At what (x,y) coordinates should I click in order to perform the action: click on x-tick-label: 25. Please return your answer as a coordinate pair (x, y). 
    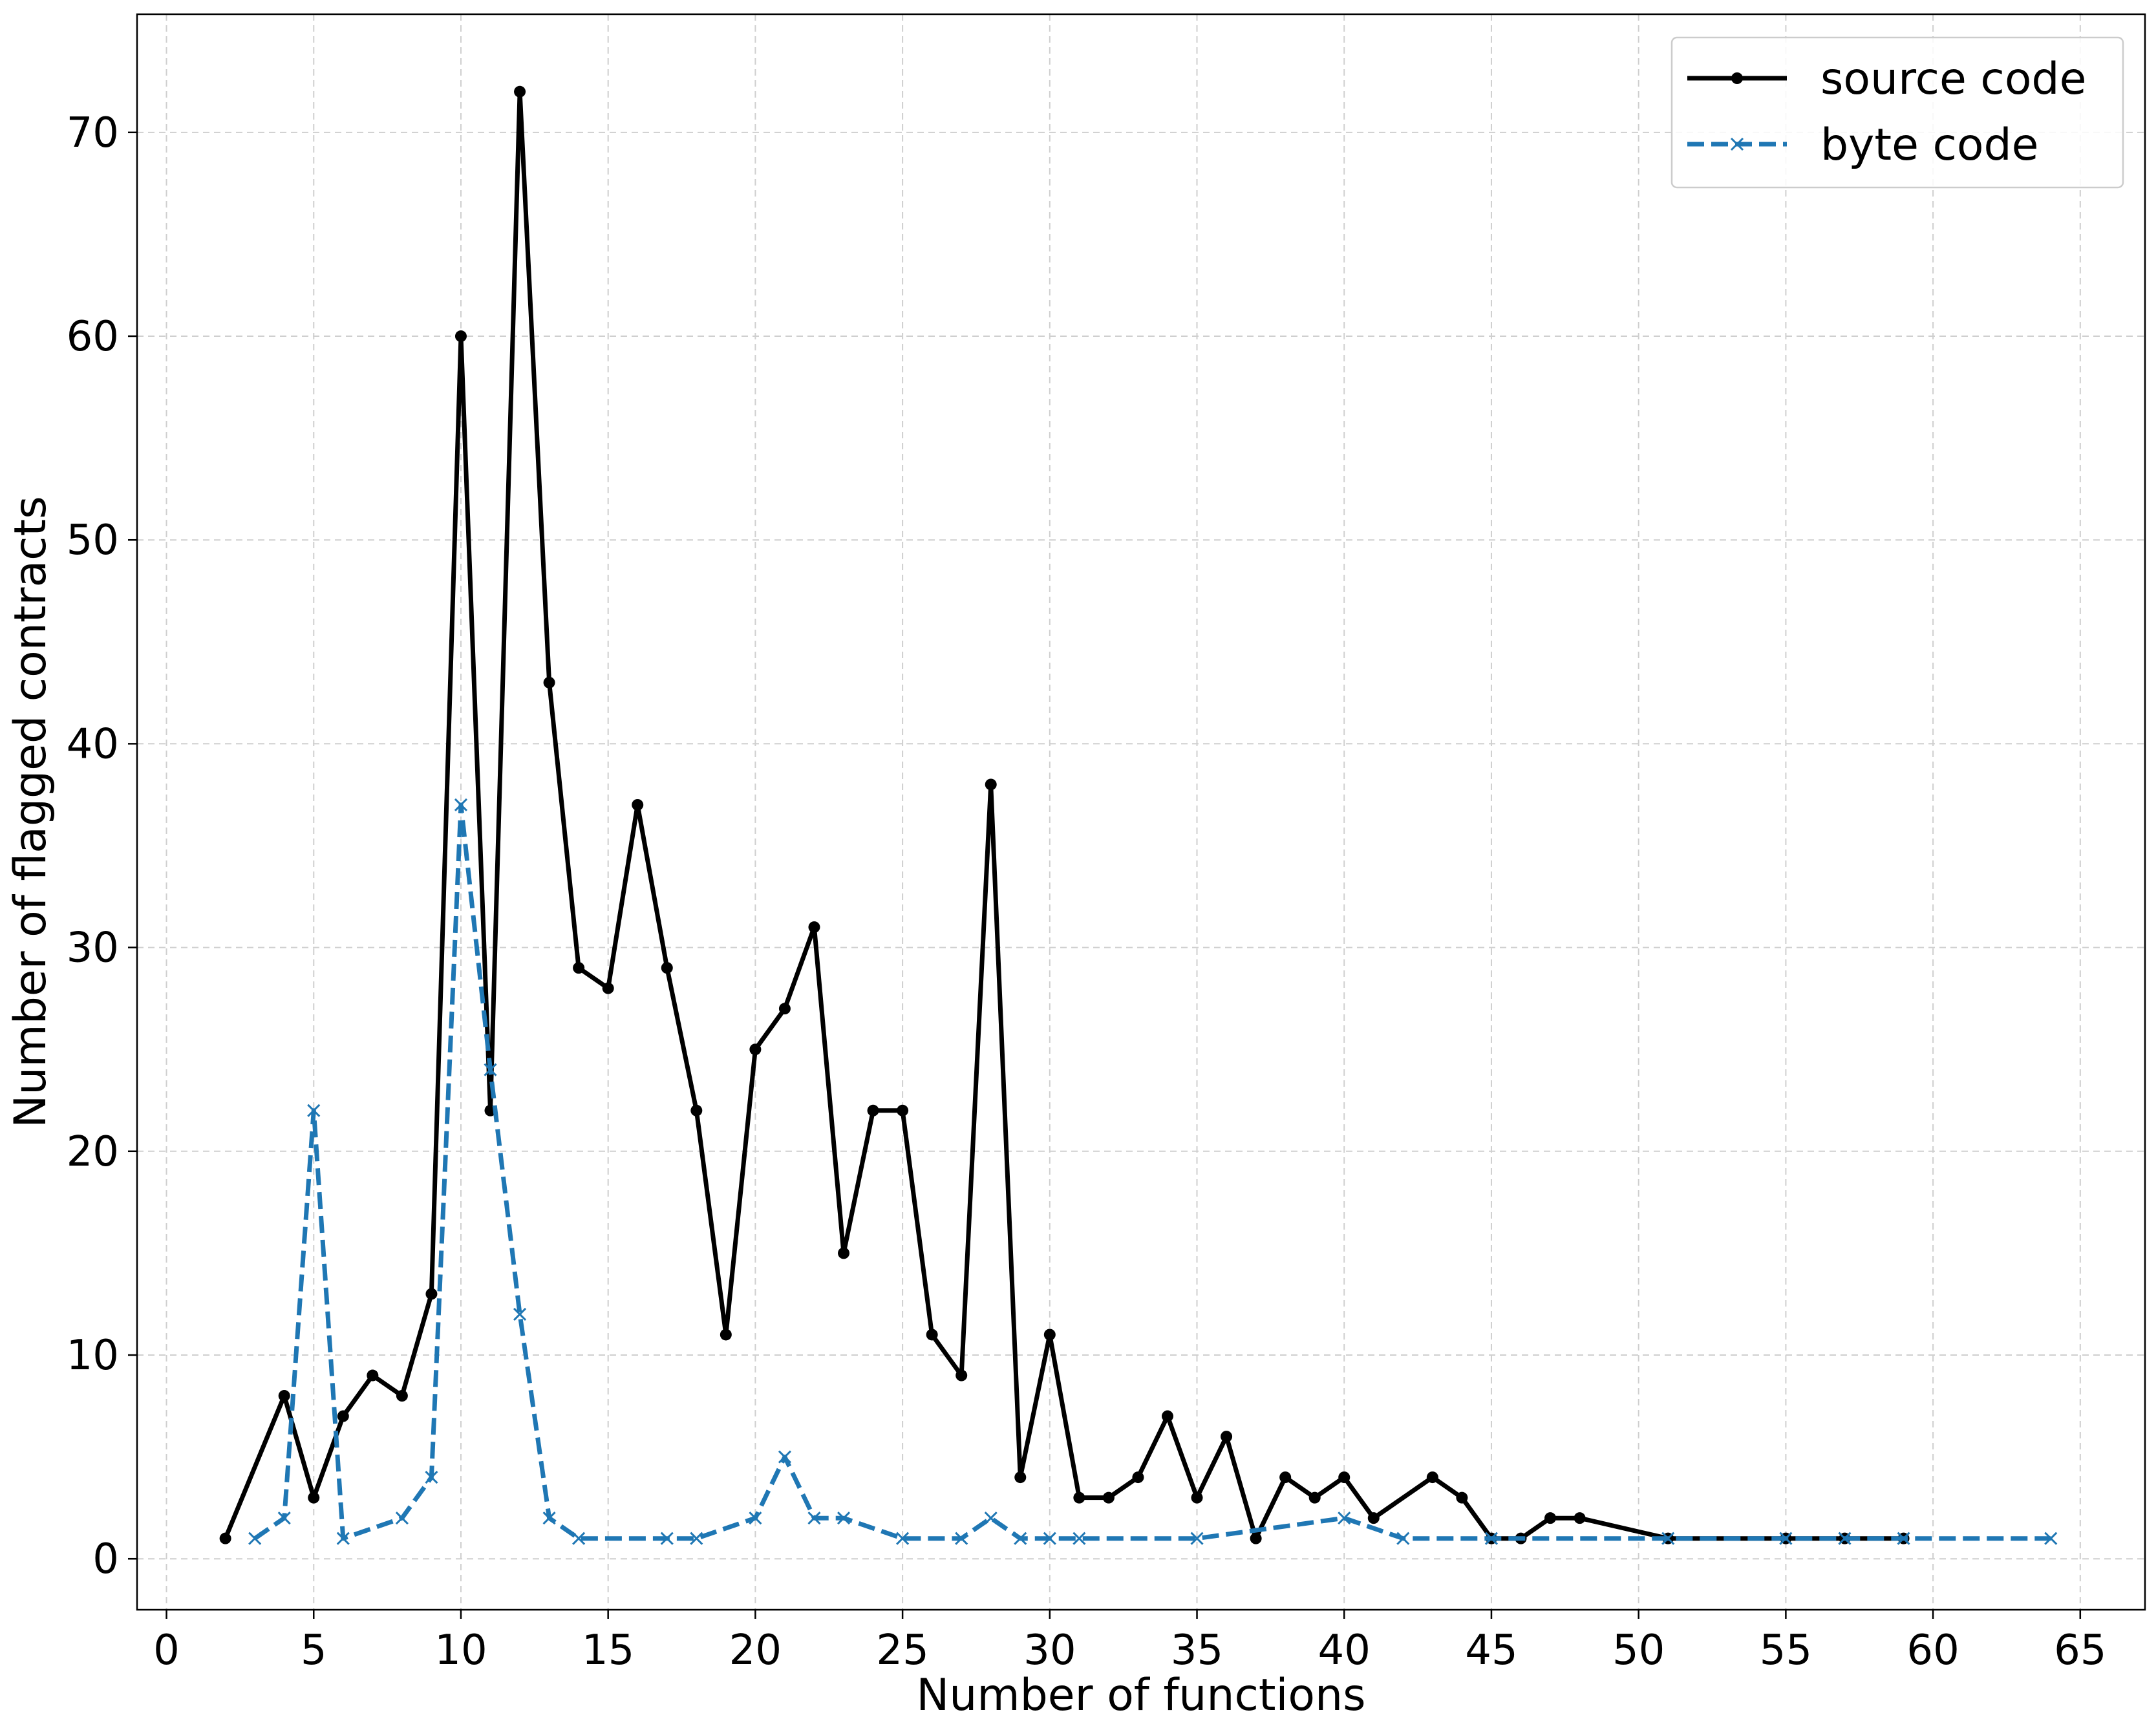
    Looking at the image, I should click on (902, 1650).